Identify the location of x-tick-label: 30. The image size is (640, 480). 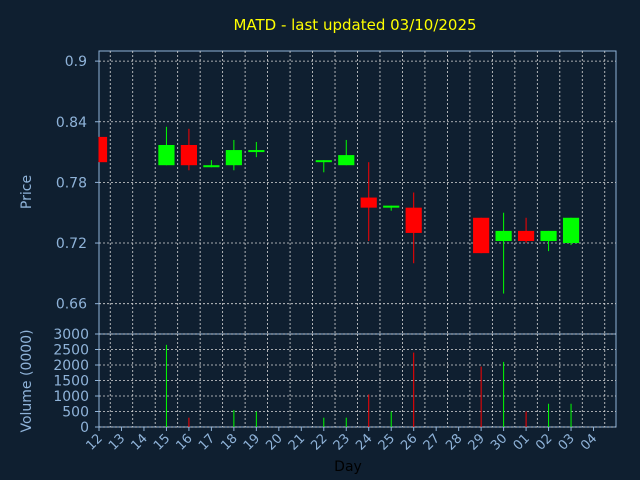
(499, 442).